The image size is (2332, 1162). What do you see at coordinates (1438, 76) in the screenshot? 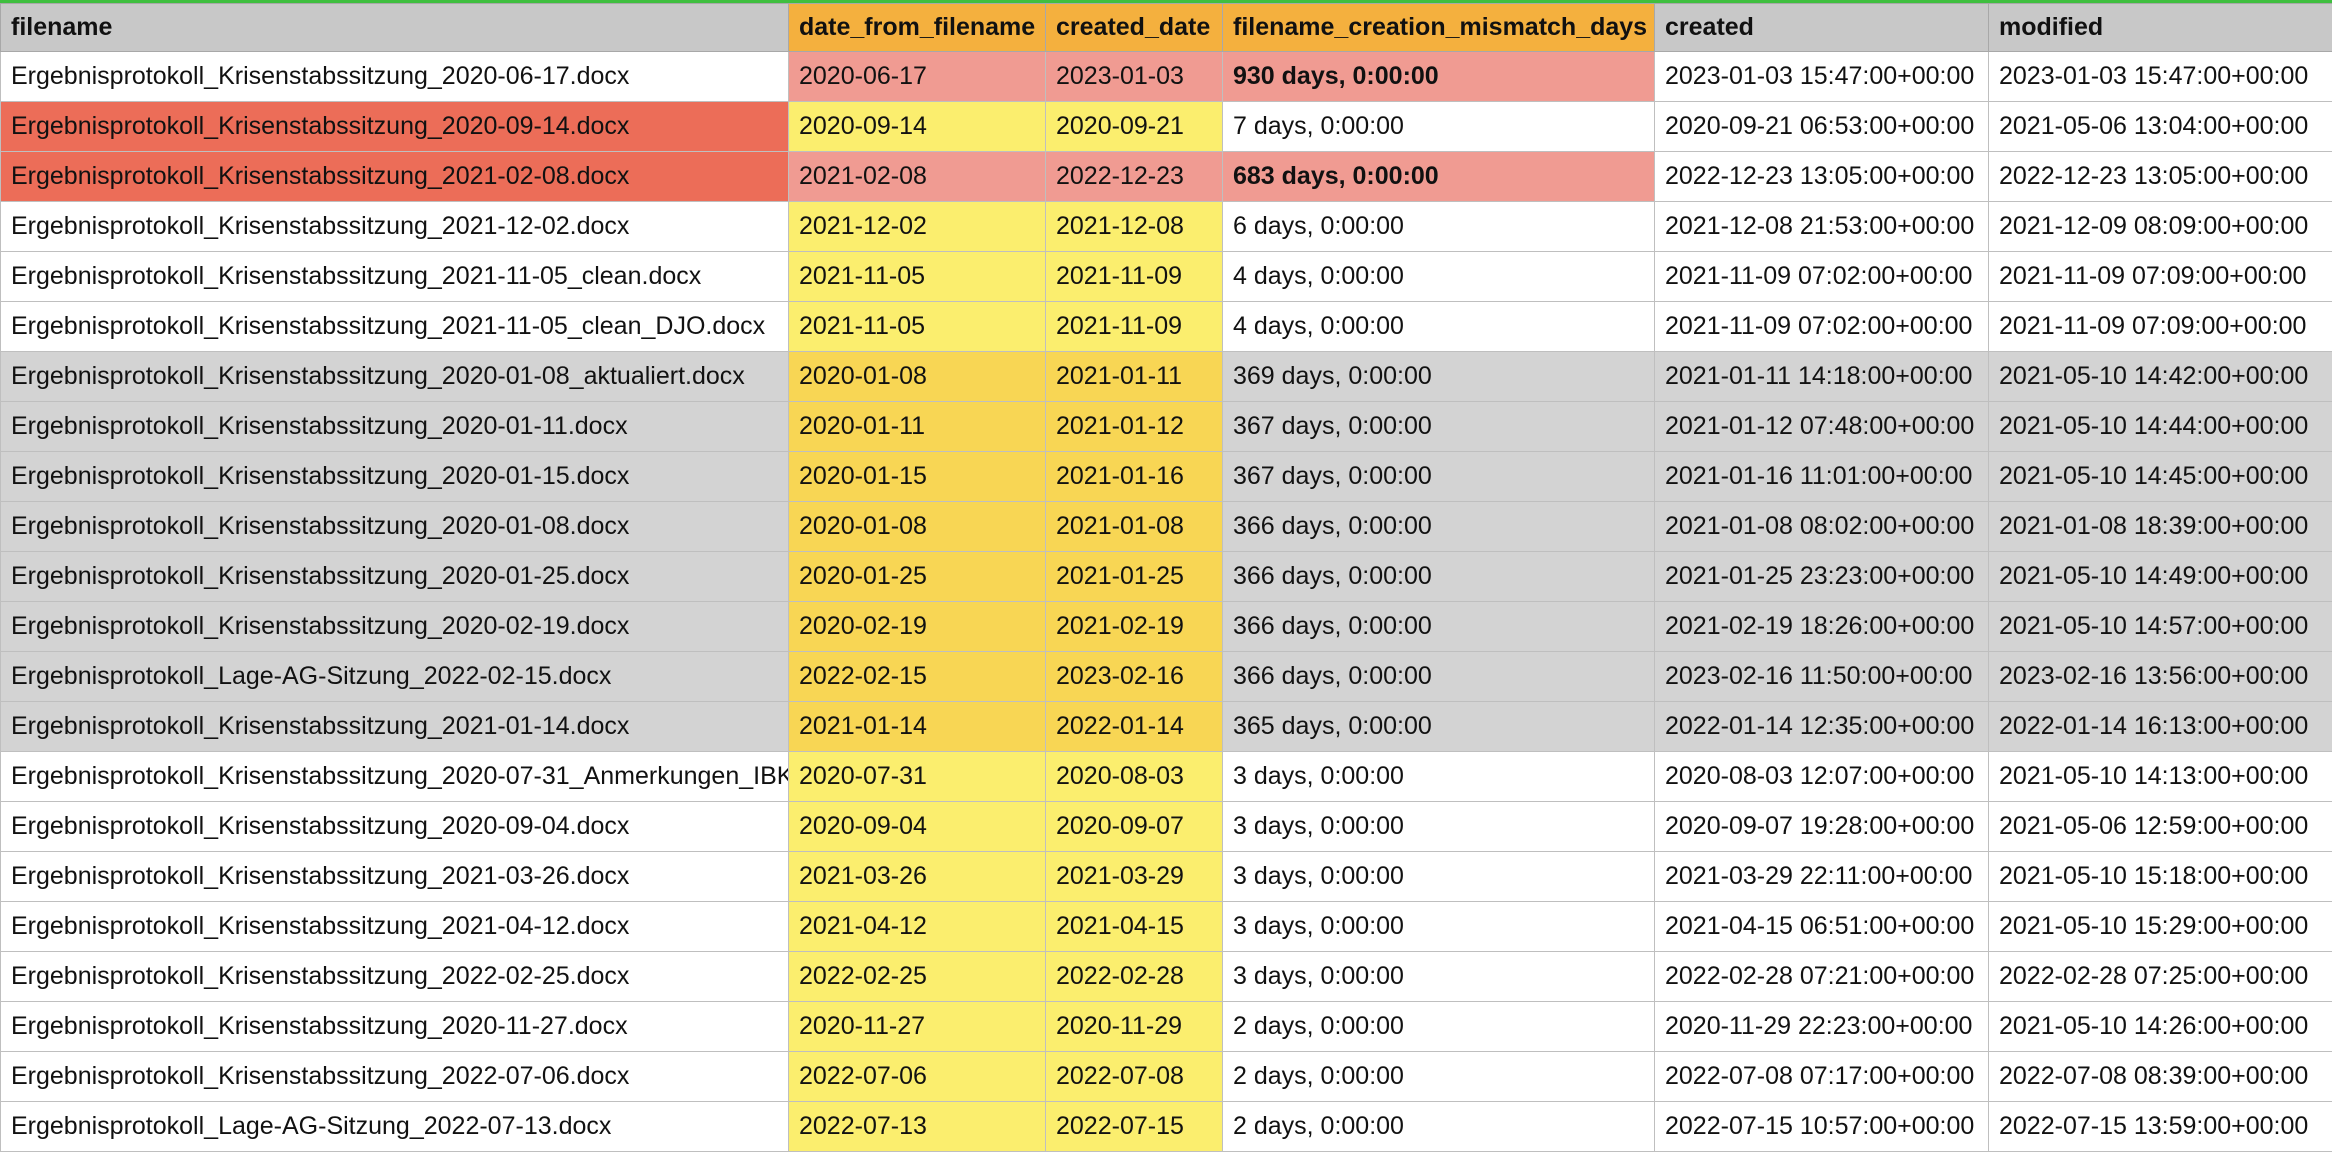
I see `cell-mismatch-days: 930 days, 0:00:00` at bounding box center [1438, 76].